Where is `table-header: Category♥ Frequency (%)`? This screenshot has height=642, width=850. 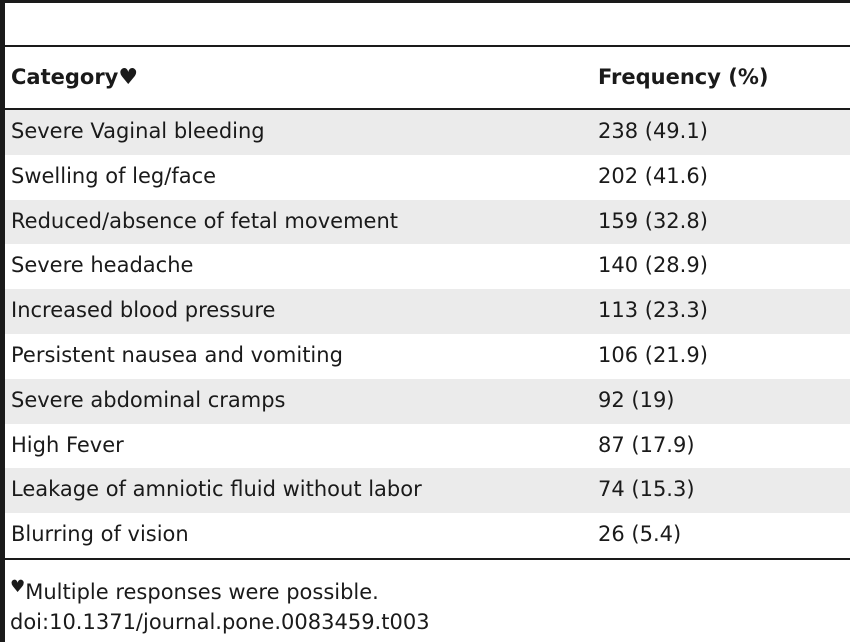
table-header: Category♥ Frequency (%) is located at coordinates (427, 79).